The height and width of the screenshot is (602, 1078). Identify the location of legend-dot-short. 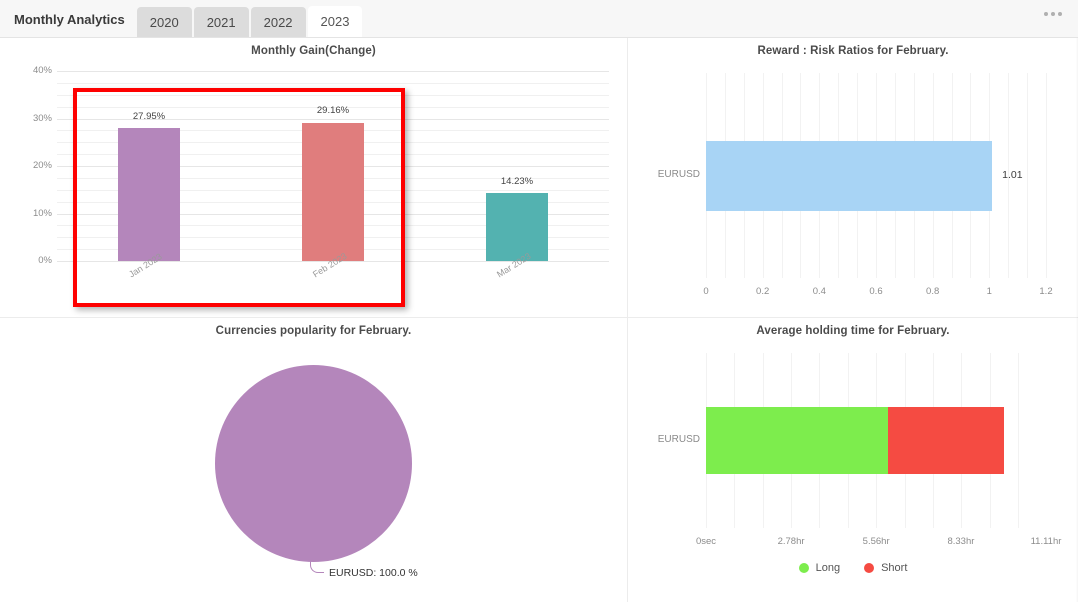
(869, 568).